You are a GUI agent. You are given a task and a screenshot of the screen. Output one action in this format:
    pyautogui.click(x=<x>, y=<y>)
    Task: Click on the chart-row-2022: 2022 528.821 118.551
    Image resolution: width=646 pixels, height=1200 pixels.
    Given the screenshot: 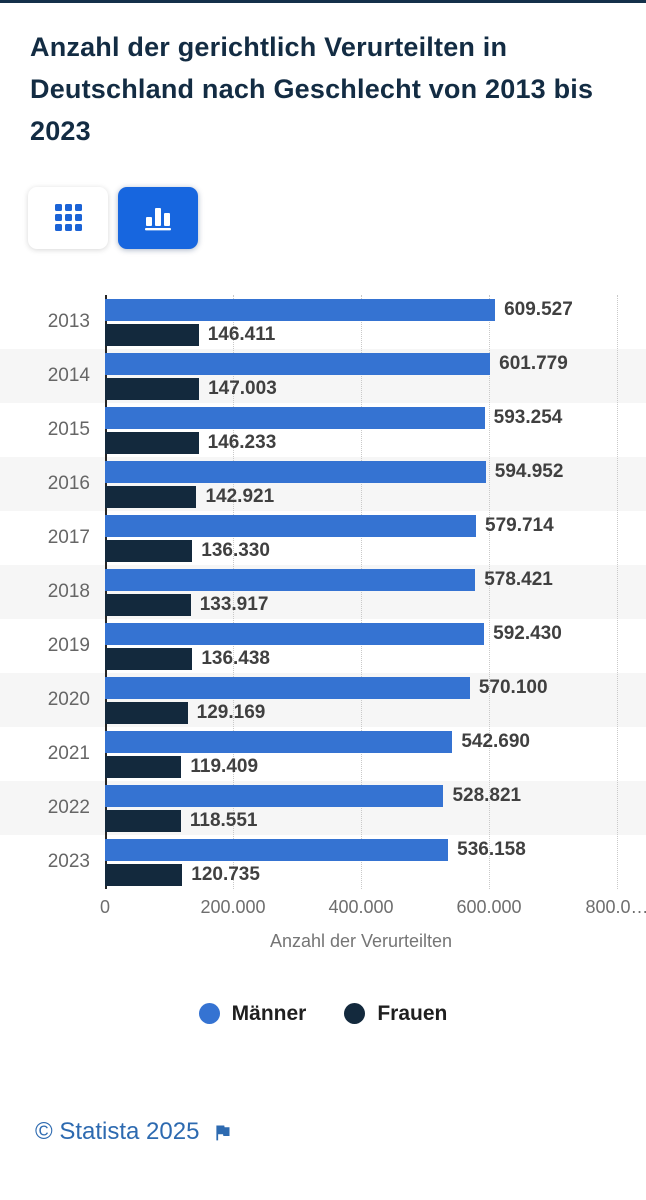 What is the action you would take?
    pyautogui.click(x=323, y=807)
    